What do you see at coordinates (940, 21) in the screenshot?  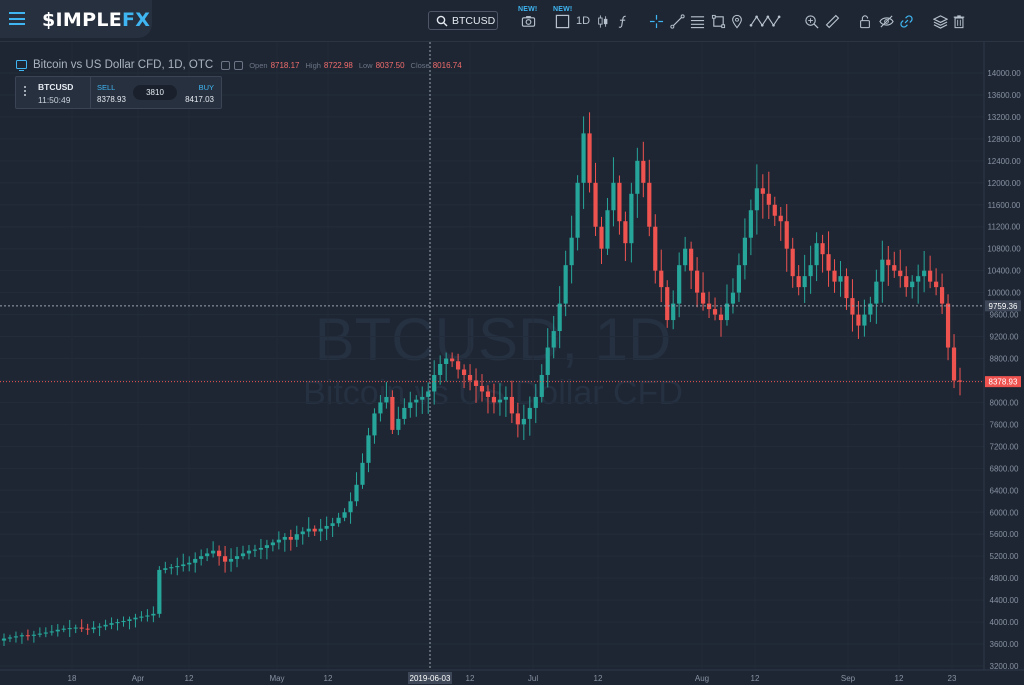 I see `layers-button` at bounding box center [940, 21].